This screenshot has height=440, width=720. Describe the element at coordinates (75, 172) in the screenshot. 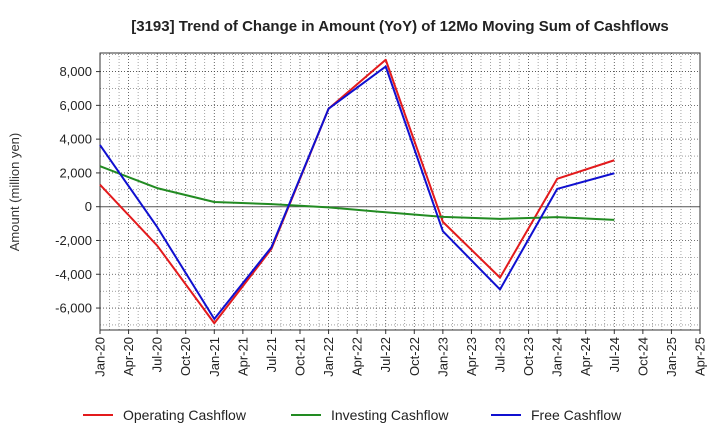

I see `y-tick-label: 2,000` at that location.